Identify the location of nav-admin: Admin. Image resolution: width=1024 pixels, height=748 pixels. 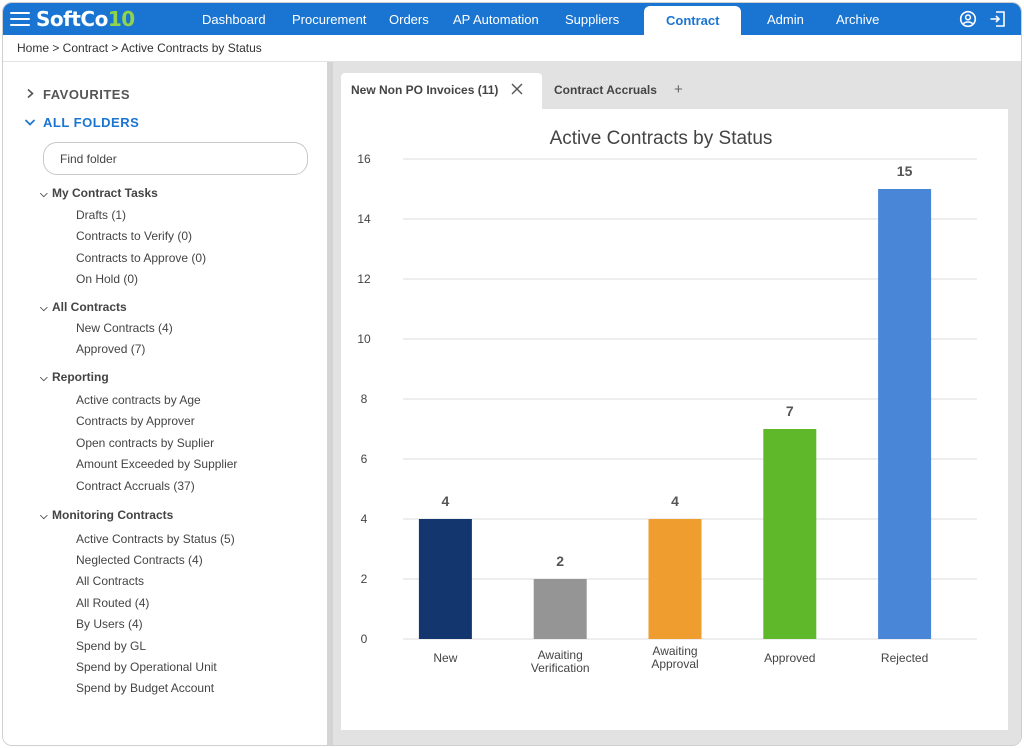
(785, 19).